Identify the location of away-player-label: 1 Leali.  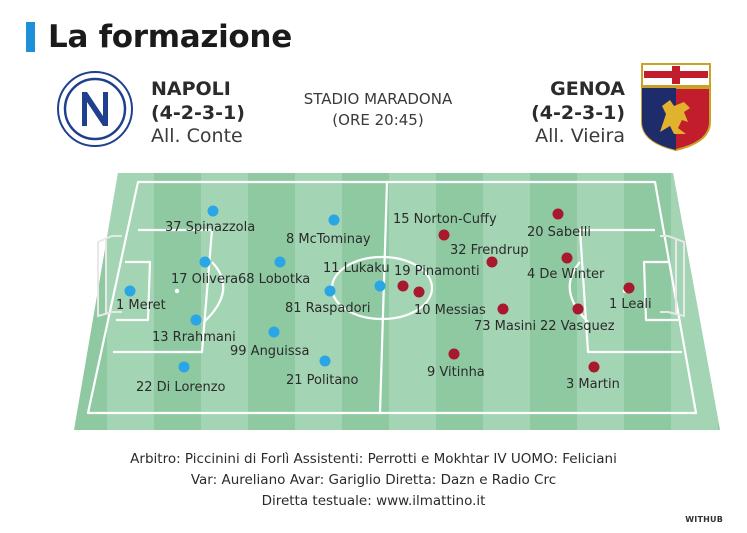
(630, 304).